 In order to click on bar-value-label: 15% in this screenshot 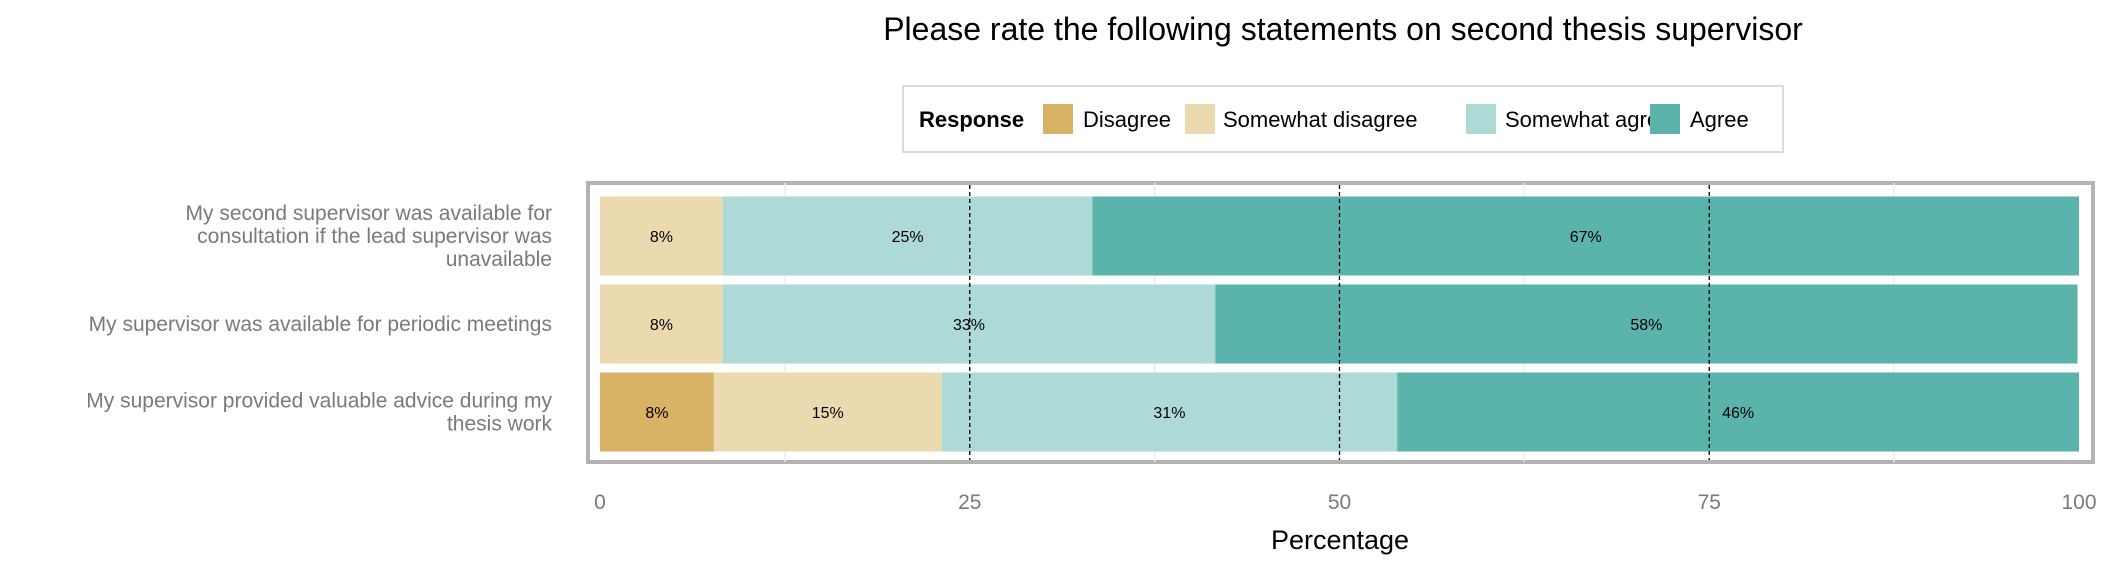, I will do `click(828, 413)`.